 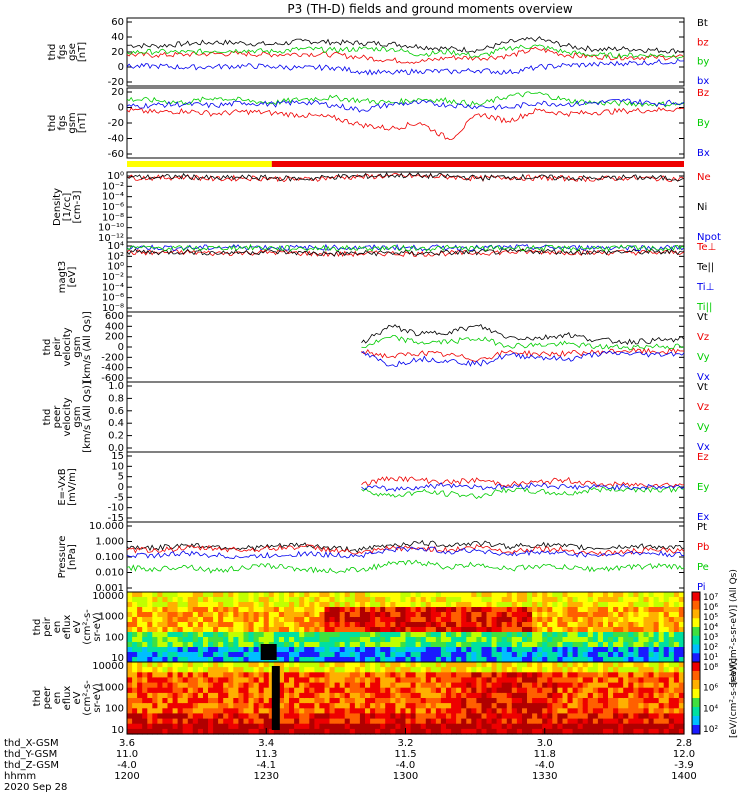 What do you see at coordinates (62, 557) in the screenshot?
I see `y-axis-label: Pressure` at bounding box center [62, 557].